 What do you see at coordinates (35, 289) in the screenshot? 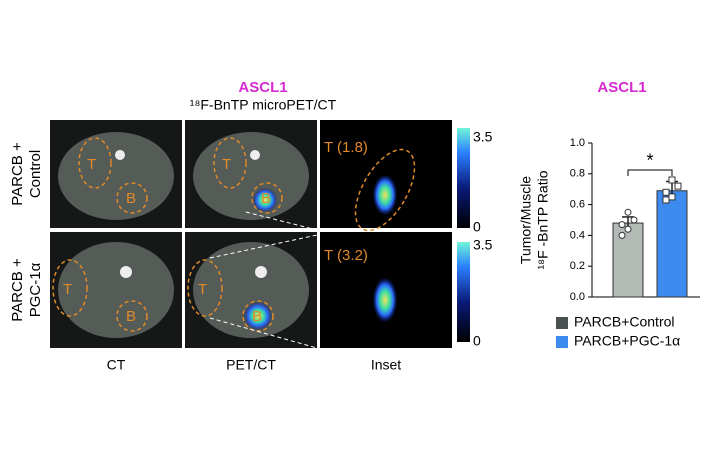
I see `row-label: PGC-1α` at bounding box center [35, 289].